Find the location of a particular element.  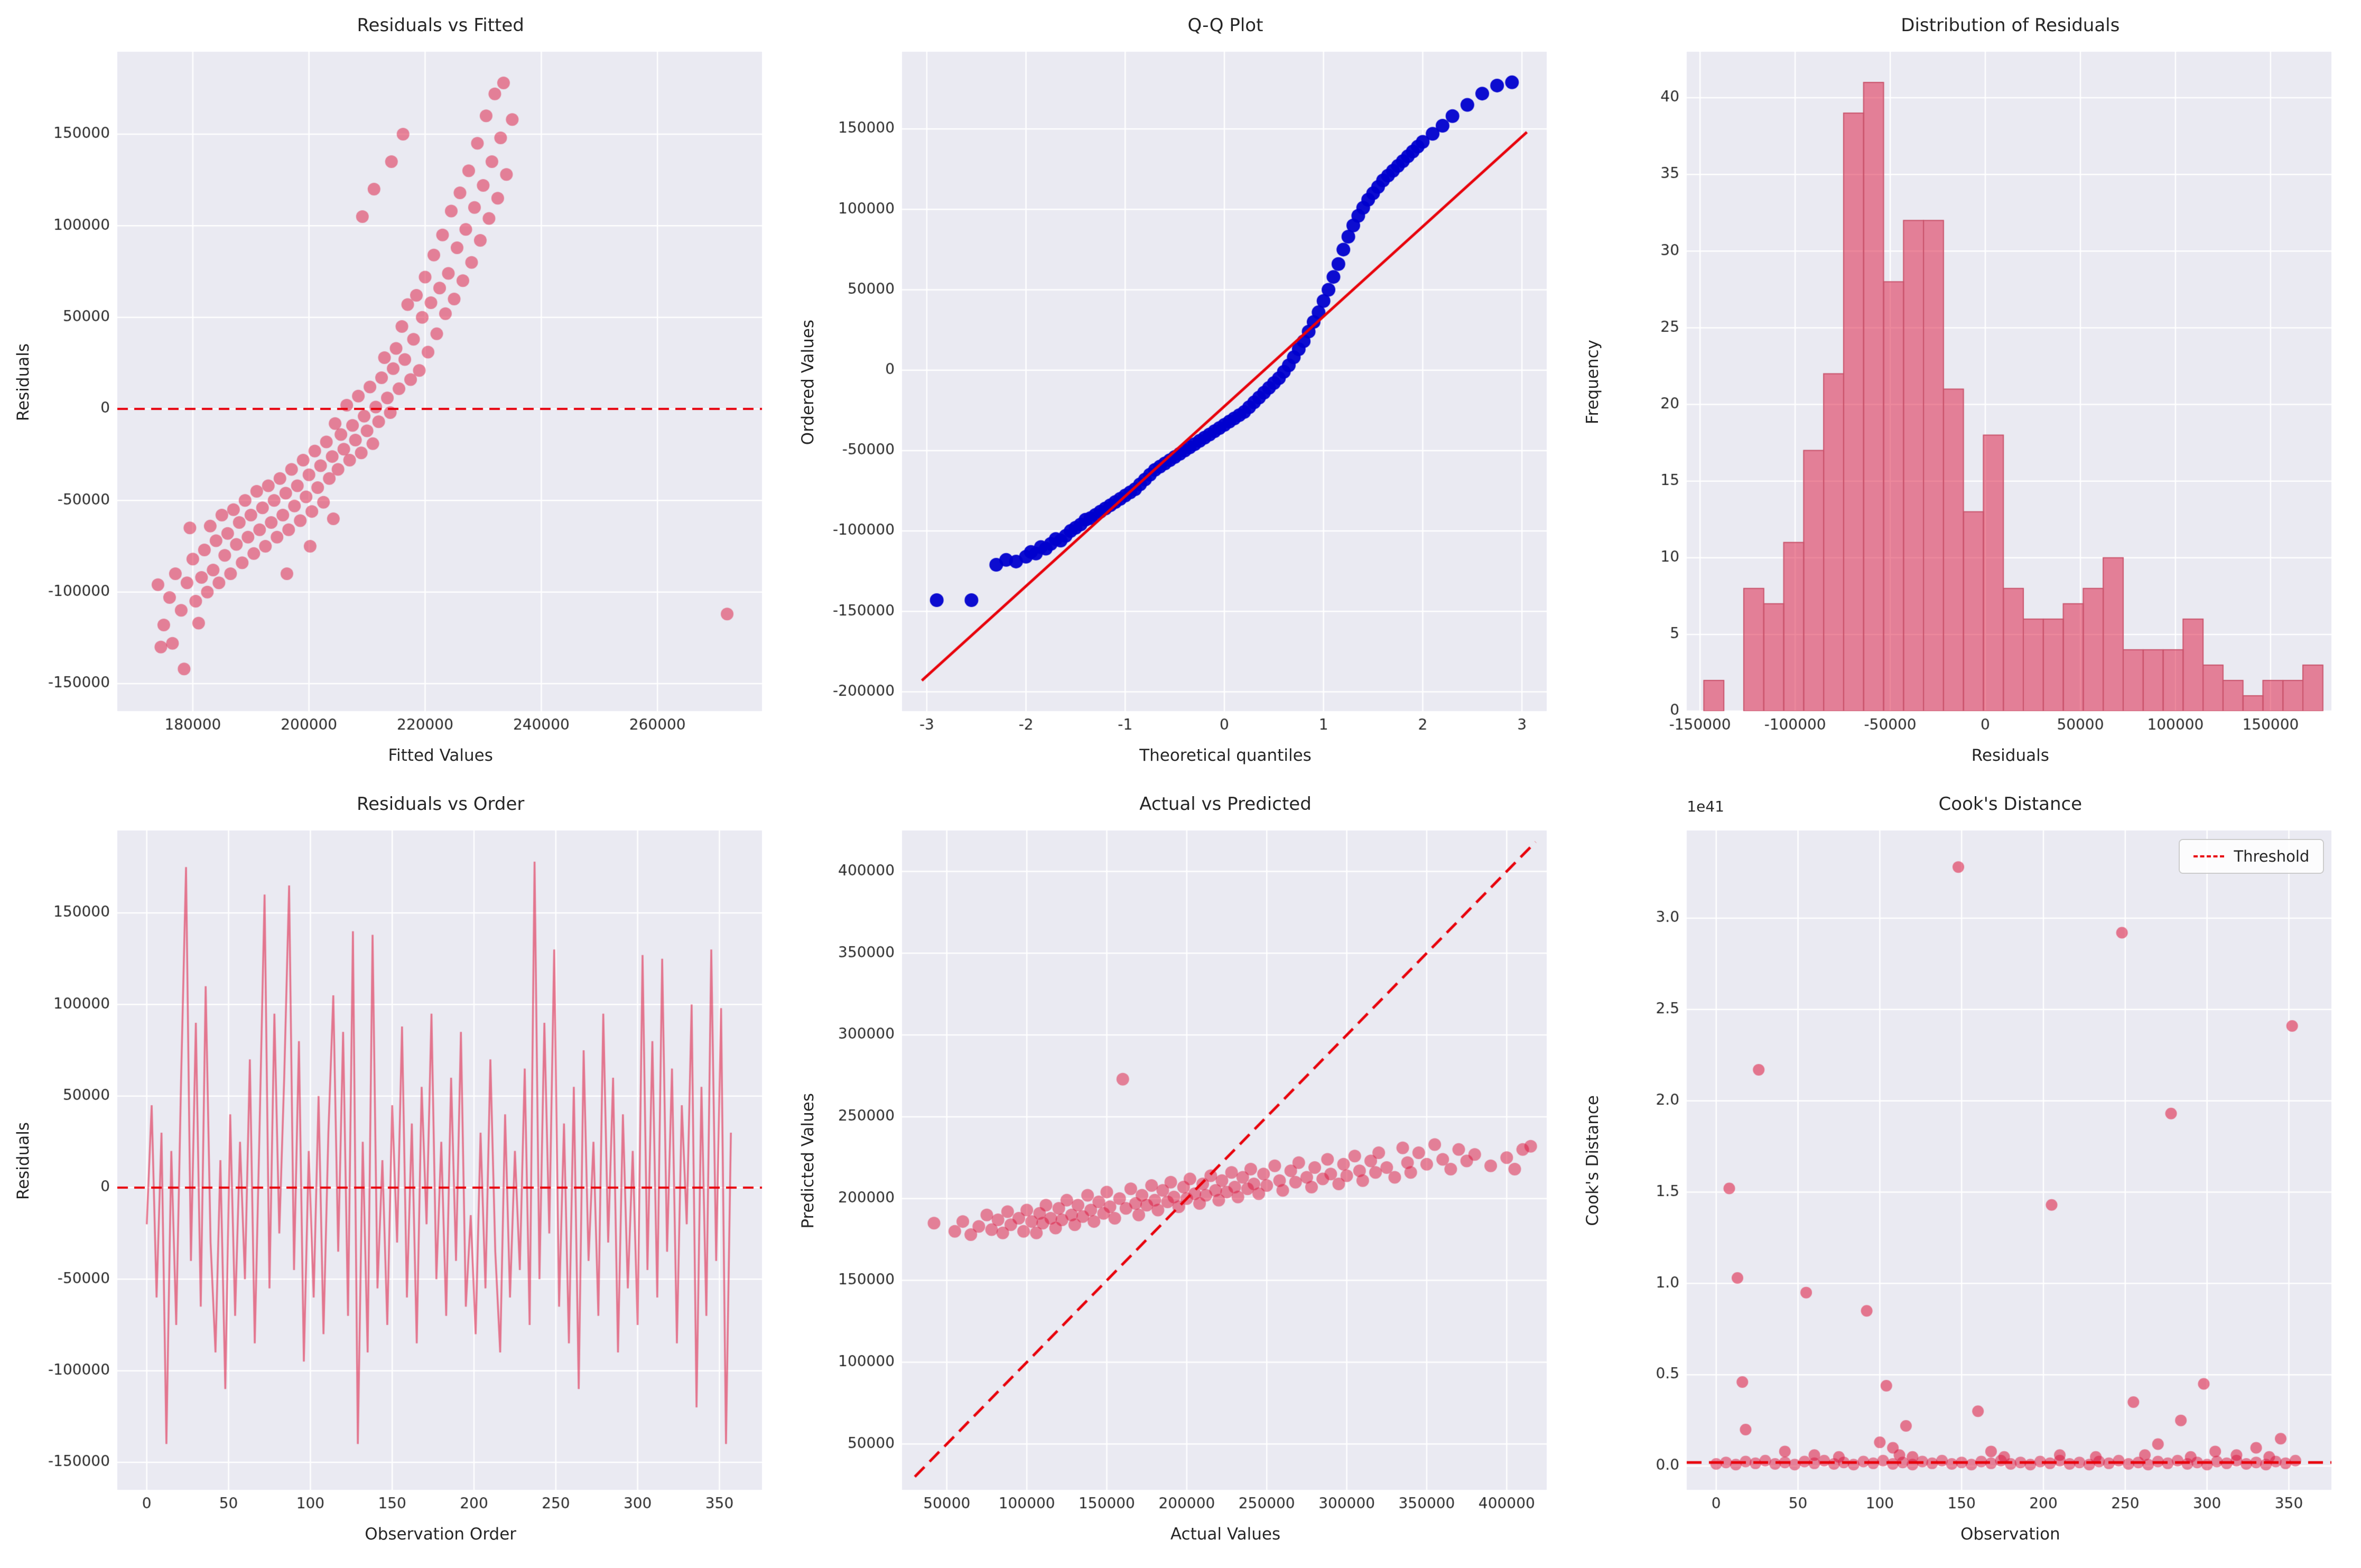

y-axis-label: Predicted Values is located at coordinates (807, 1161).